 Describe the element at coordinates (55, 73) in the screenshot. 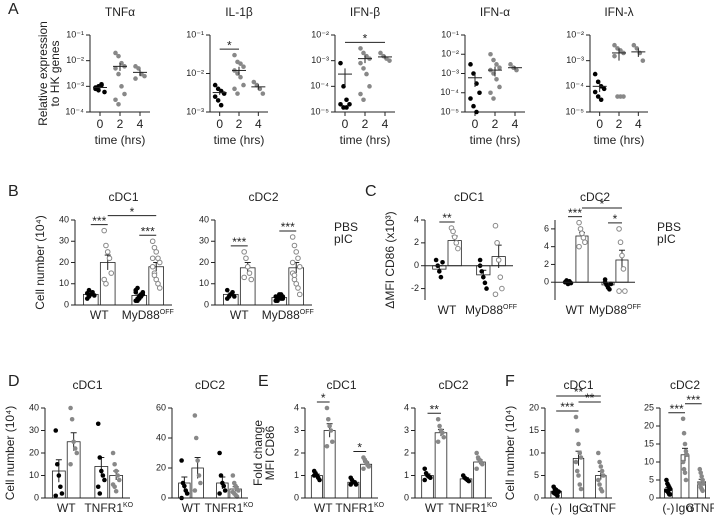

I see `y-axis-label: to HK genes` at that location.